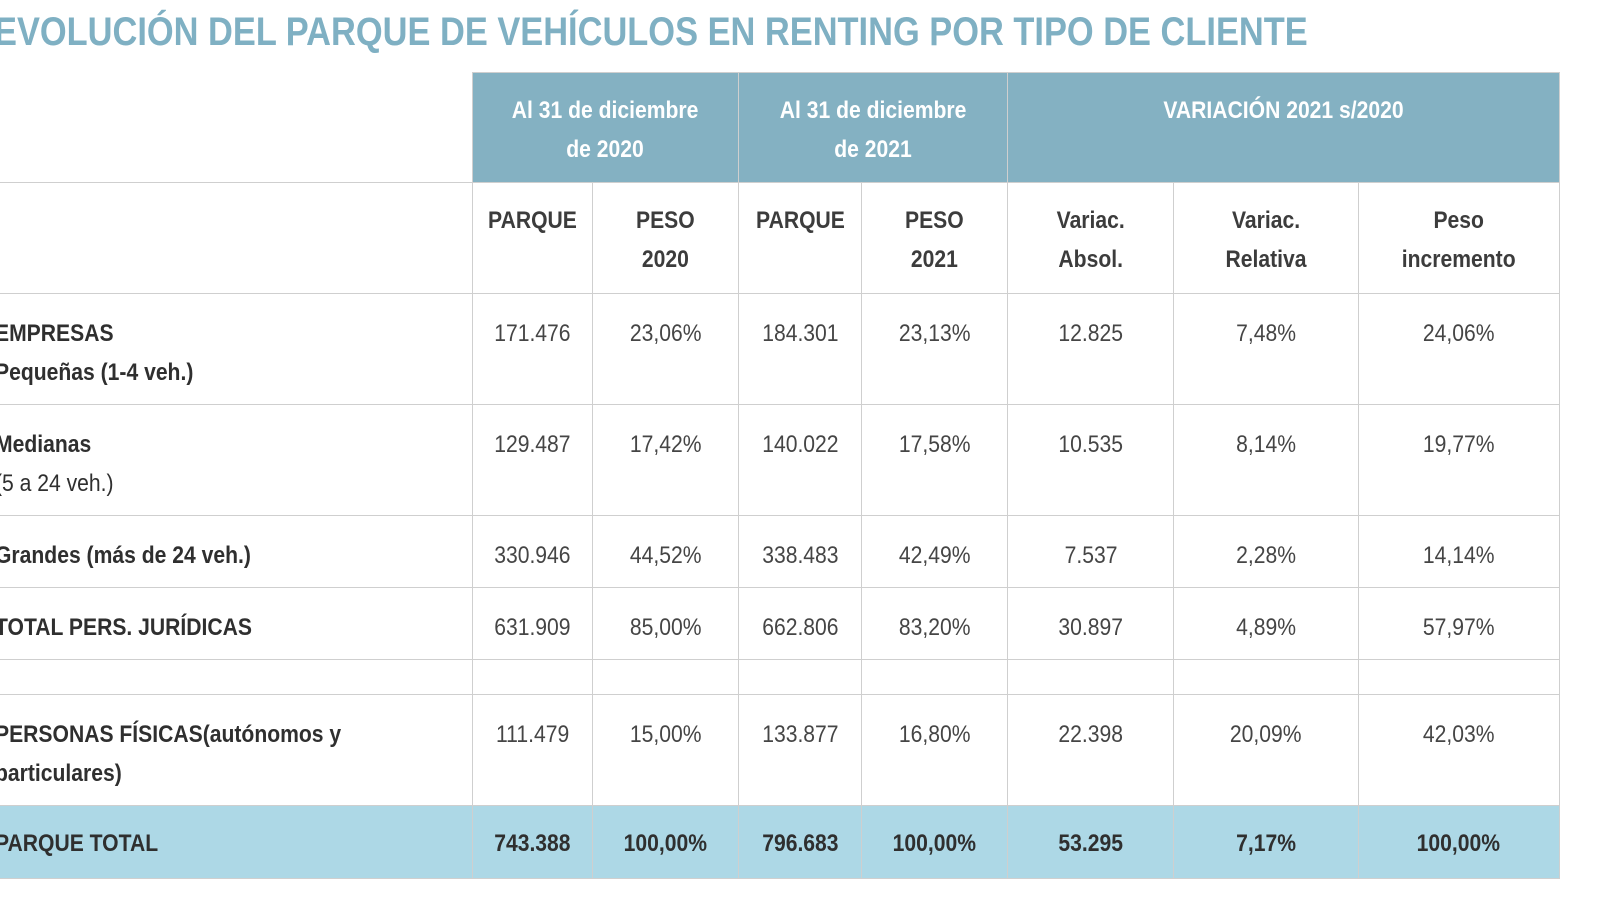 Image resolution: width=1600 pixels, height=900 pixels. Describe the element at coordinates (236, 127) in the screenshot. I see `header-corner` at that location.